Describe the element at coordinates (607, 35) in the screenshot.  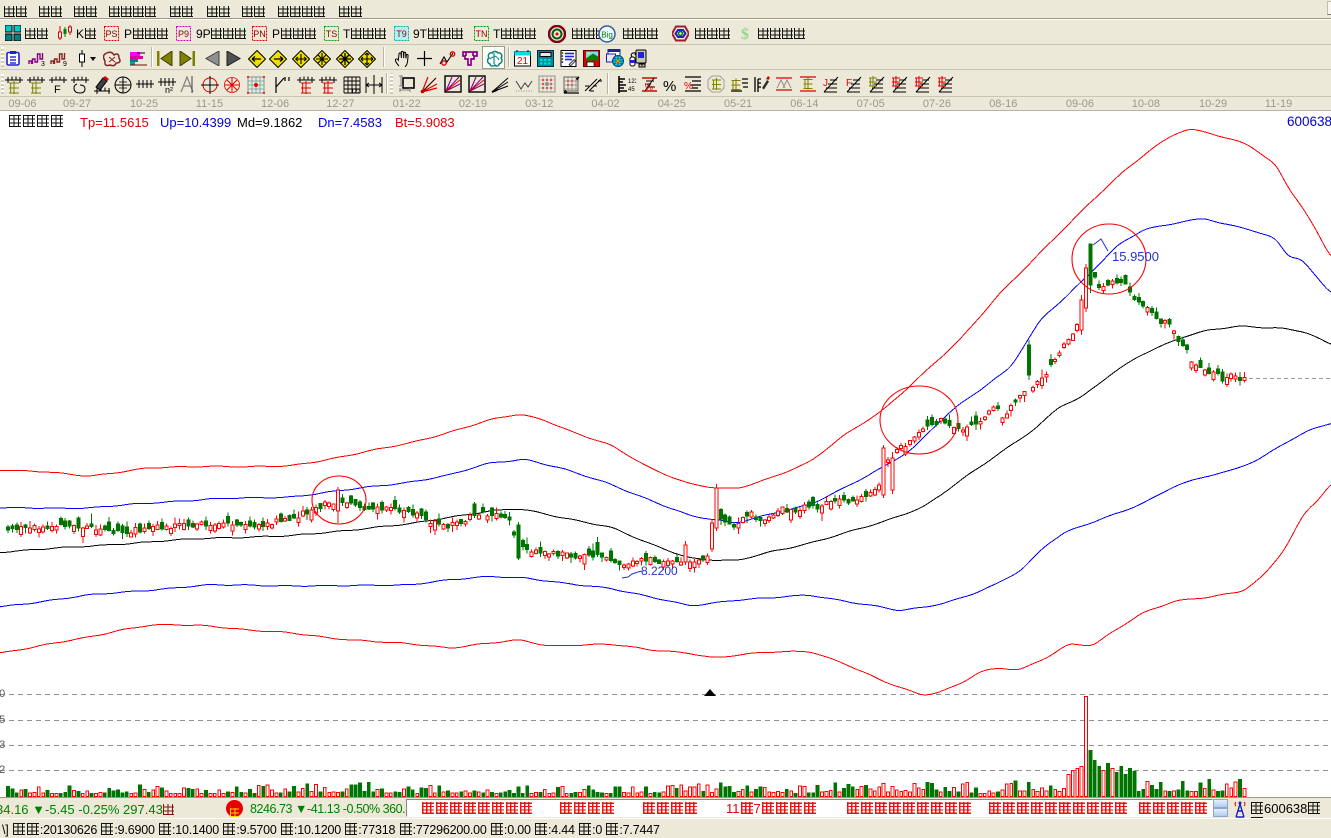
I see `svg-text: Big` at that location.